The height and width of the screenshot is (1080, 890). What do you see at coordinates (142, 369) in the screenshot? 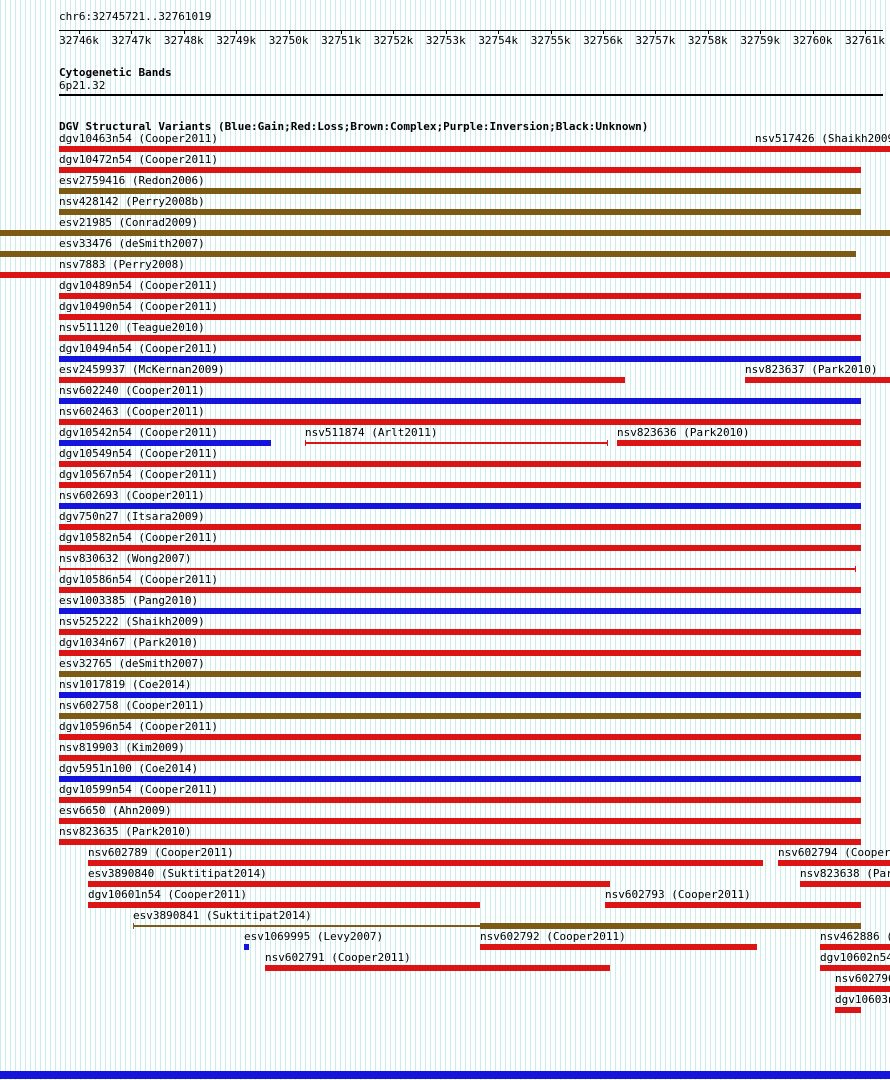
I see `variant-label: esv2459937 (McKernan2009)` at bounding box center [142, 369].